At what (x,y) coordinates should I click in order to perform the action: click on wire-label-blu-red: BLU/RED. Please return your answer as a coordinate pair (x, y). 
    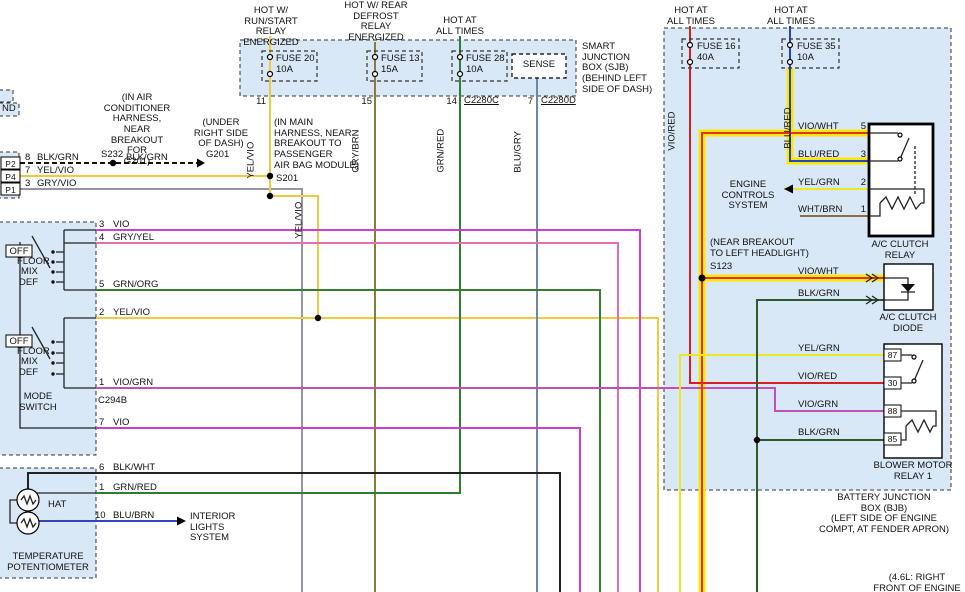
    Looking at the image, I should click on (788, 128).